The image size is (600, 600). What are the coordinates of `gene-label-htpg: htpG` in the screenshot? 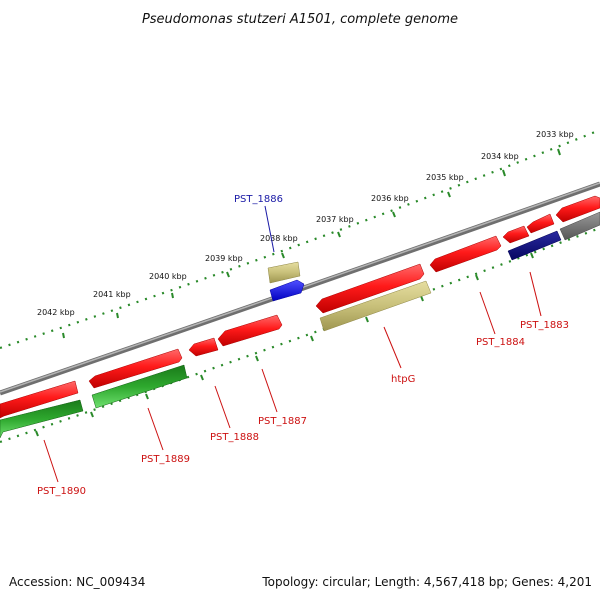 It's located at (403, 379).